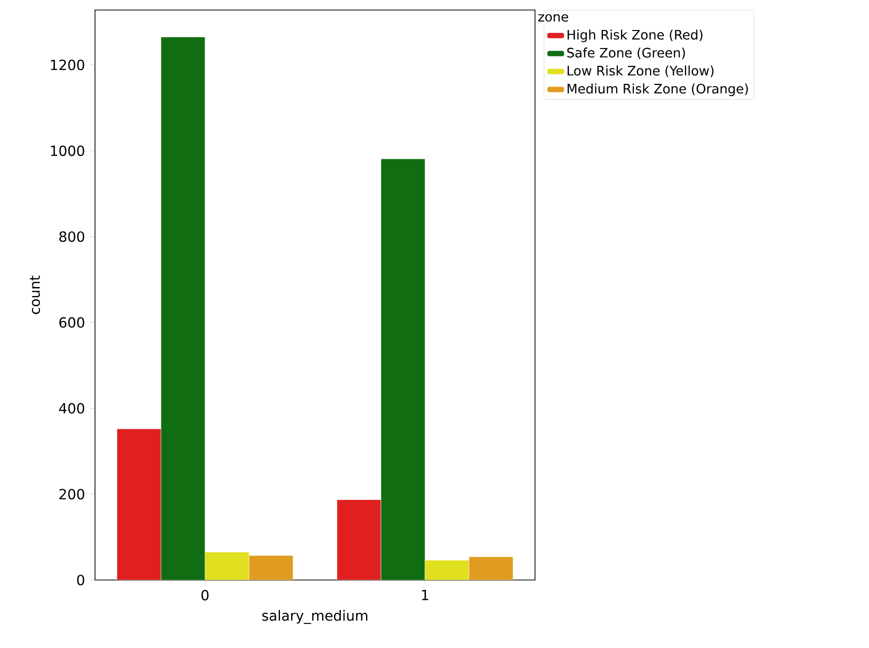  I want to click on legend-label: High Risk Zone (Red), so click(635, 36).